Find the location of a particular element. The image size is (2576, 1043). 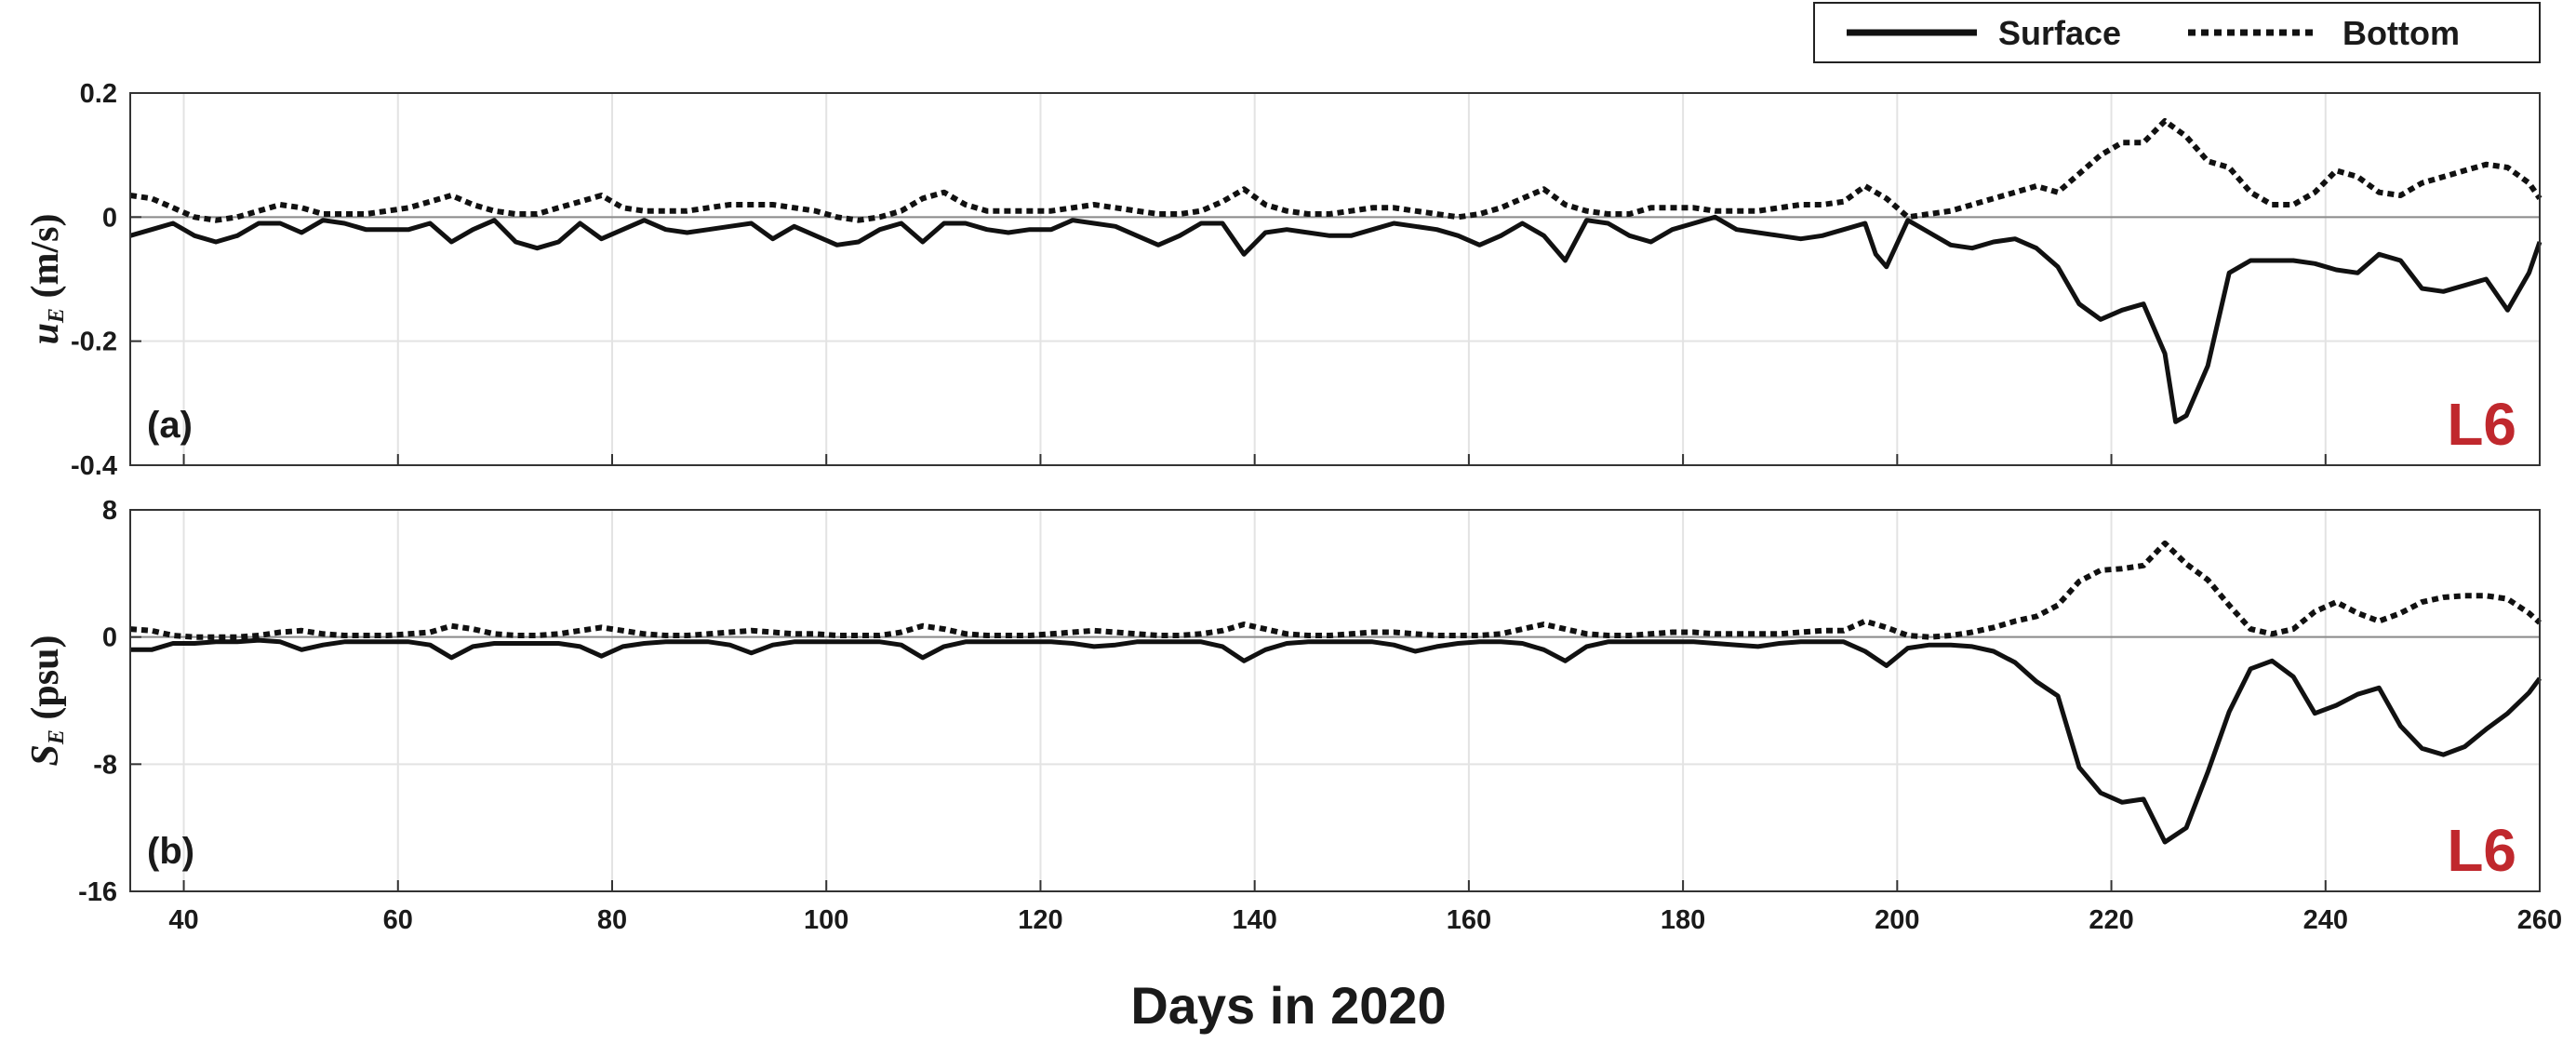

legend: Surface Bottom is located at coordinates (2177, 32).